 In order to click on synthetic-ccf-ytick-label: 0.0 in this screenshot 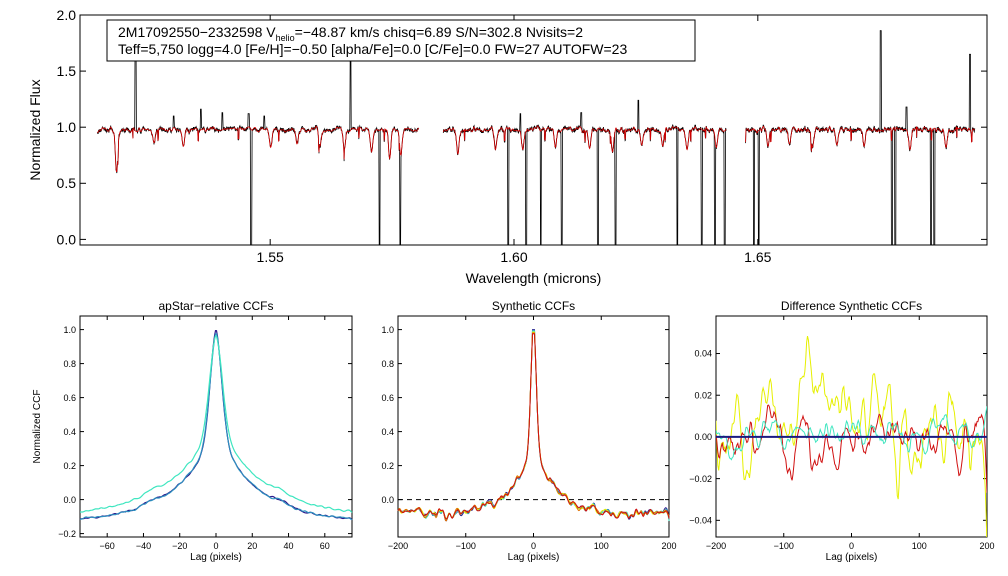, I will do `click(387, 500)`.